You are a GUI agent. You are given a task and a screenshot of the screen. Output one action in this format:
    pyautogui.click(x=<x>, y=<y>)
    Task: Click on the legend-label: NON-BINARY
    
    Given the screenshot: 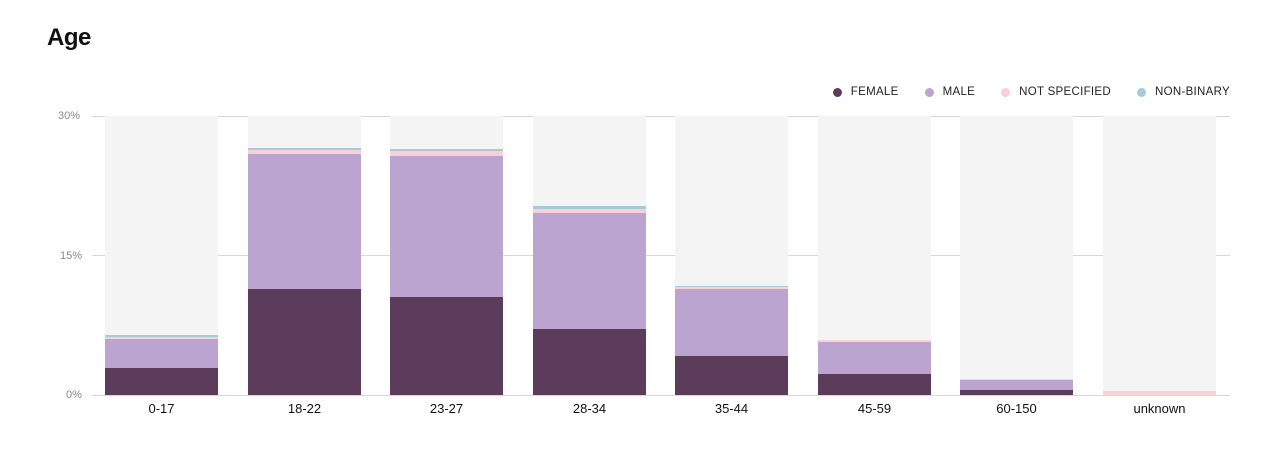 What is the action you would take?
    pyautogui.click(x=1192, y=92)
    